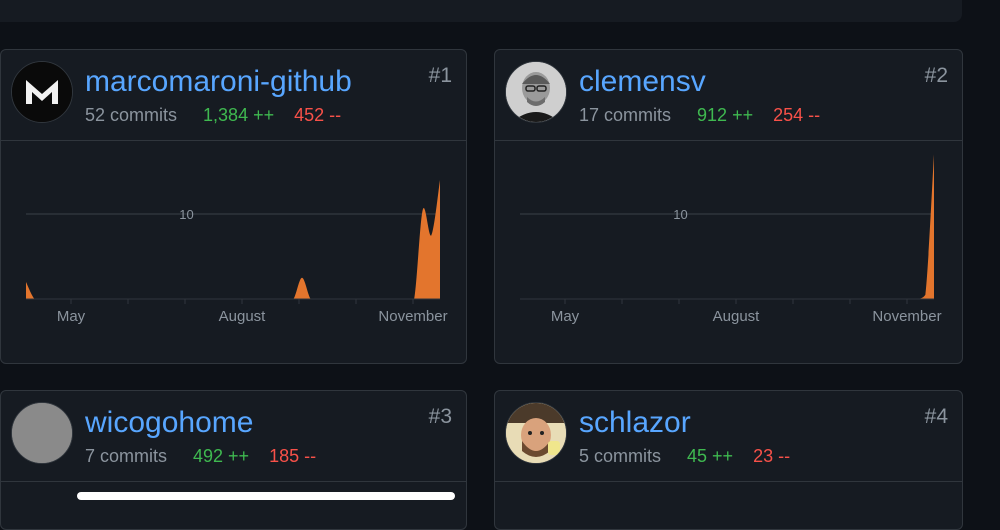  Describe the element at coordinates (318, 115) in the screenshot. I see `deletions-count: 452 --` at that location.